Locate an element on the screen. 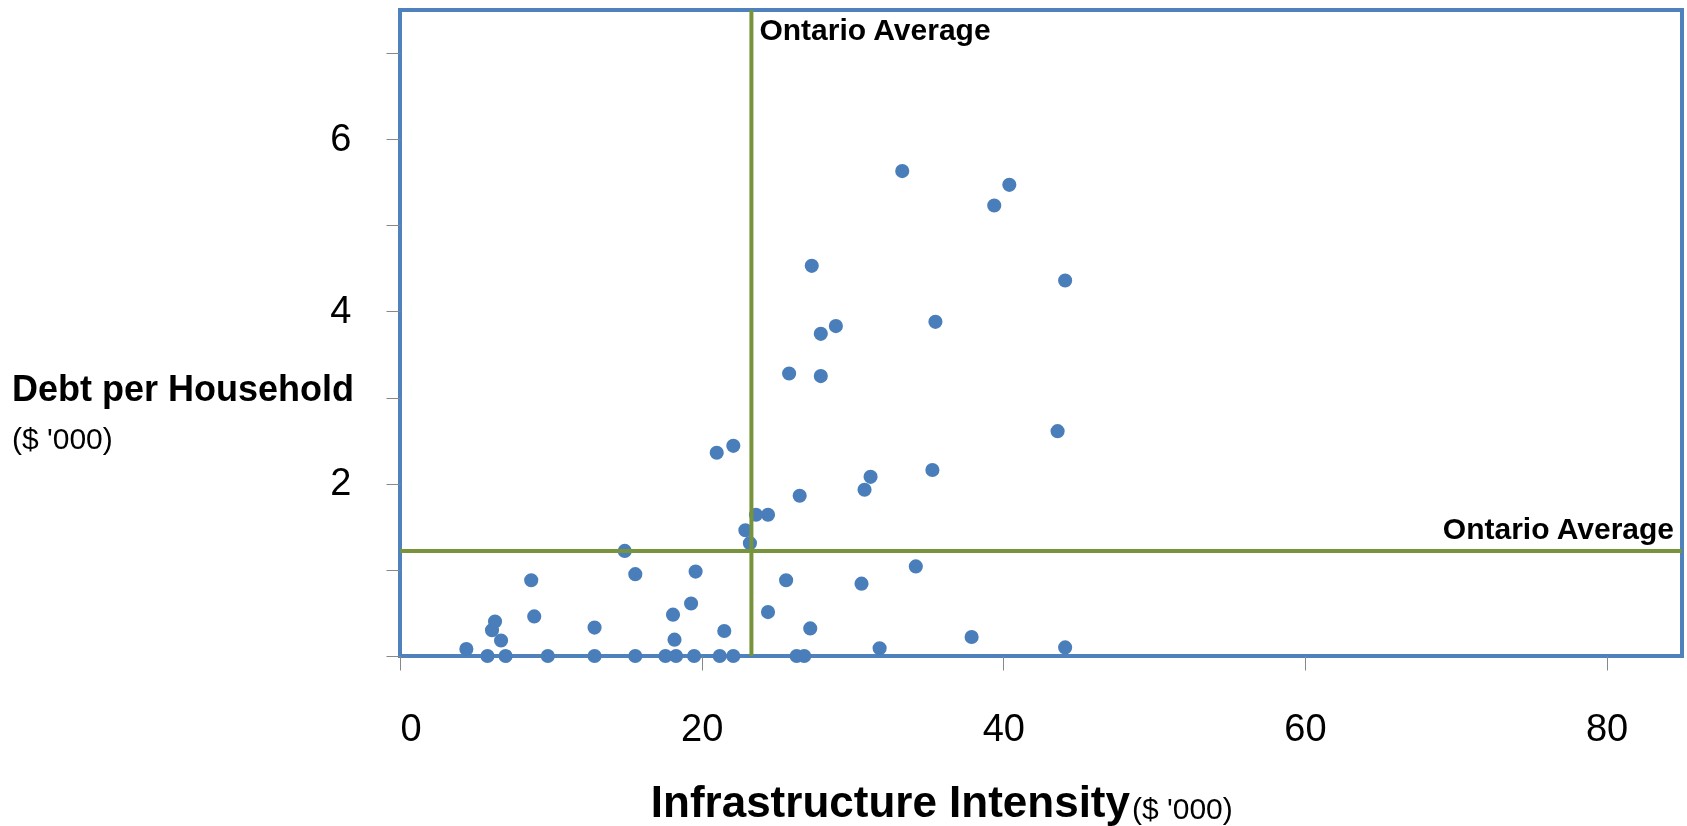  x-tick-label: 60 is located at coordinates (1305, 727).